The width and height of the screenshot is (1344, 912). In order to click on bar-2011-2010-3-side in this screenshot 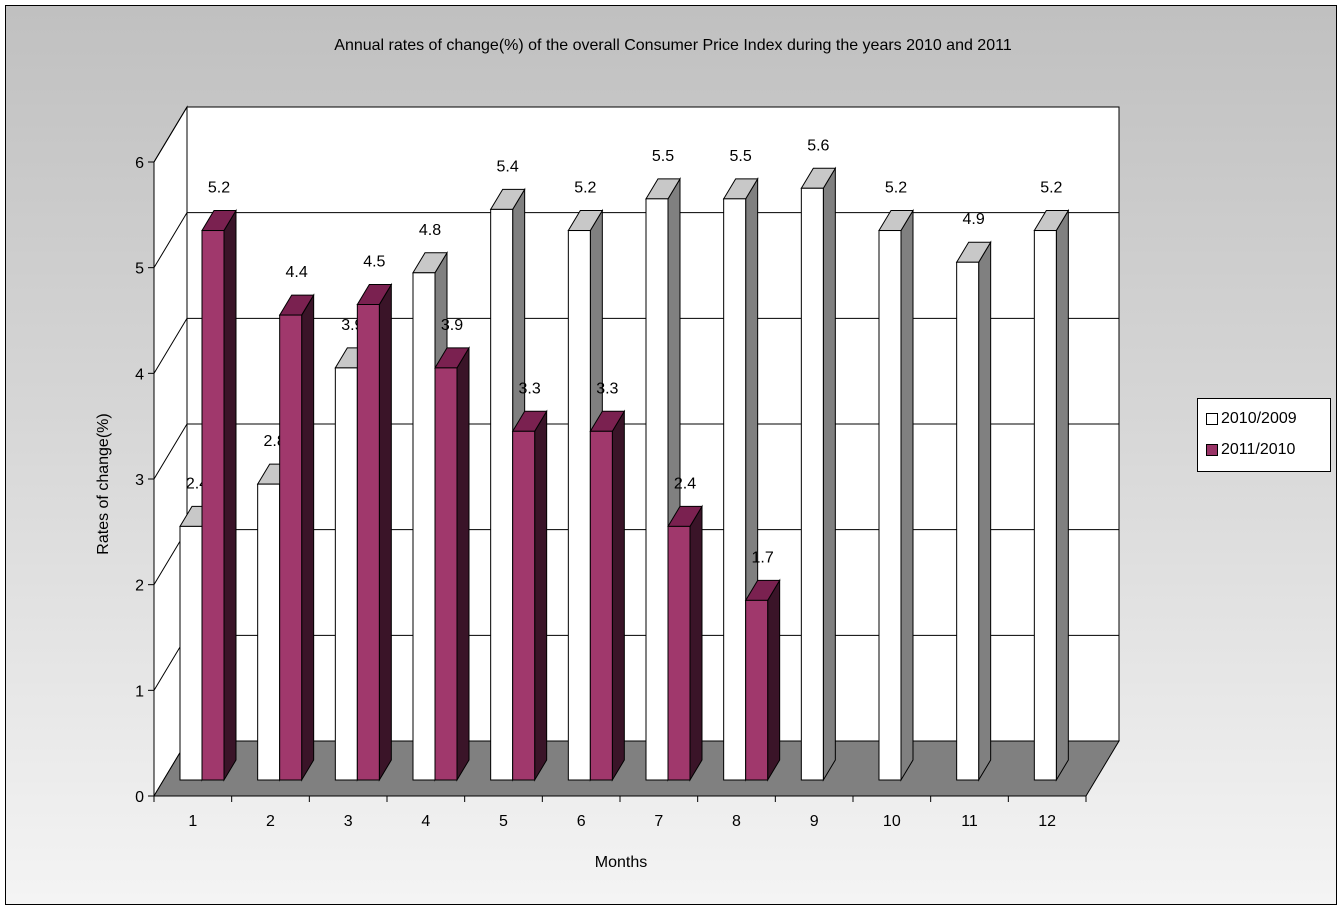, I will do `click(385, 532)`.